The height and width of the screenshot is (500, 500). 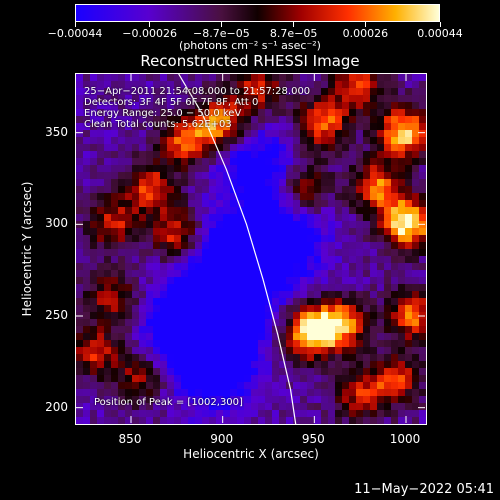 What do you see at coordinates (405, 439) in the screenshot?
I see `x-tick-label: 1000` at bounding box center [405, 439].